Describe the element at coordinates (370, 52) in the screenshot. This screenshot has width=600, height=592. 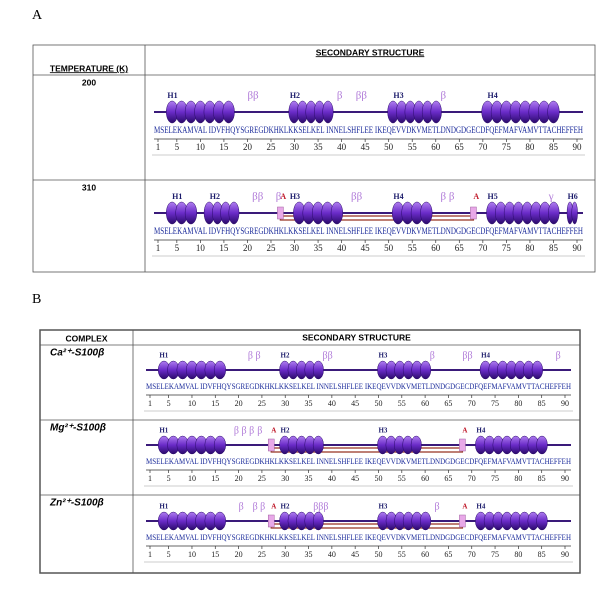
I see `column-header: SECONDARY STRUCTURE` at that location.